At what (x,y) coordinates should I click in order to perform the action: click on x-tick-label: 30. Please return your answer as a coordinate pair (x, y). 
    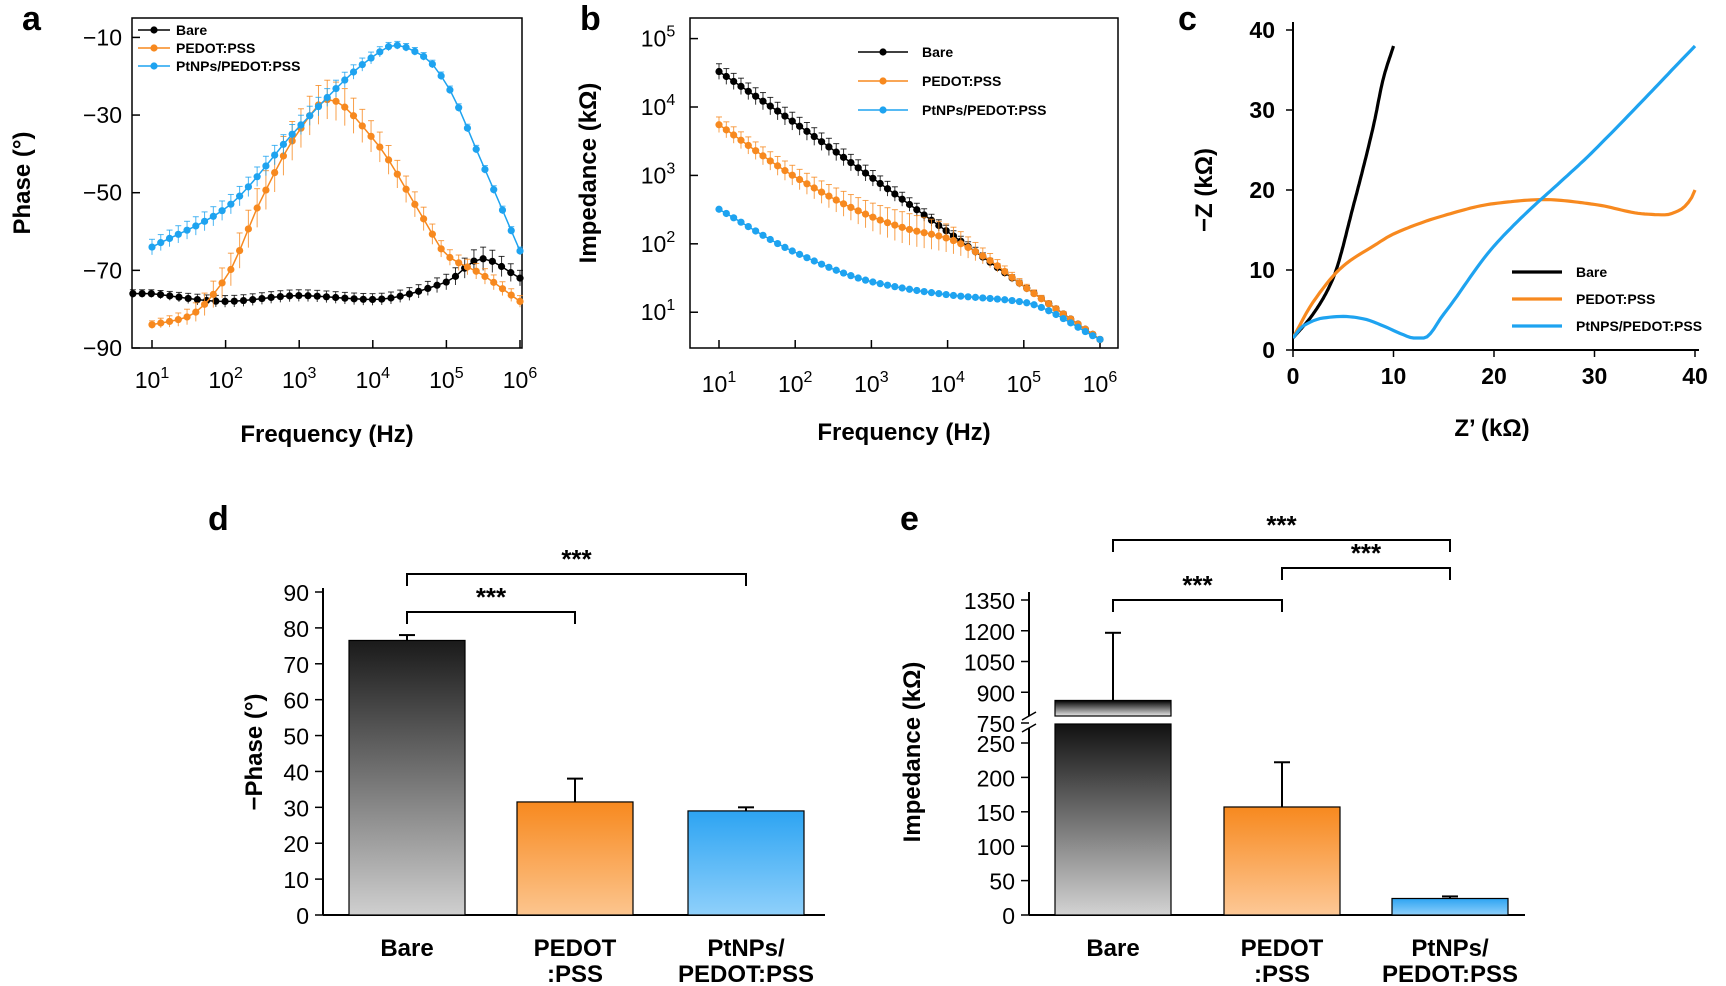
    Looking at the image, I should click on (1595, 376).